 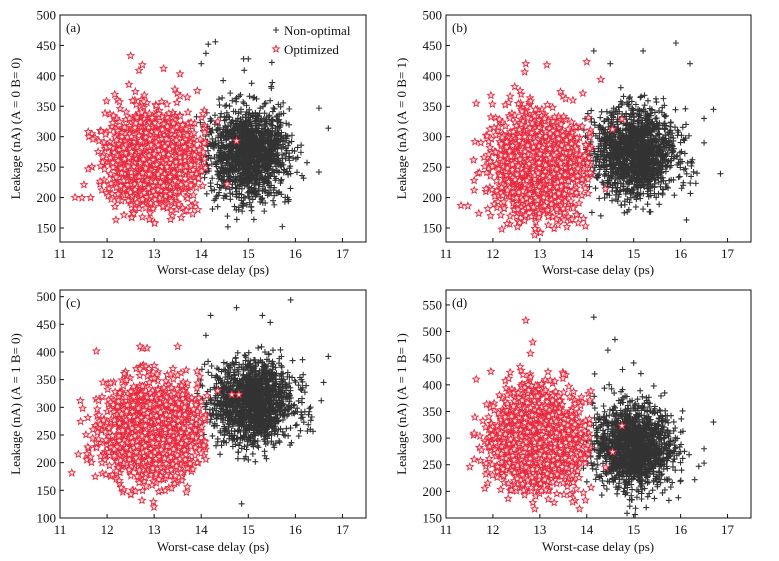 I want to click on optimized-series, so click(x=156, y=139).